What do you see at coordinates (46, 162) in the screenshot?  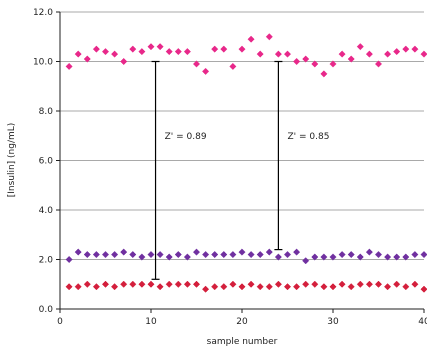 I see `y-tick-label: 6.0` at bounding box center [46, 162].